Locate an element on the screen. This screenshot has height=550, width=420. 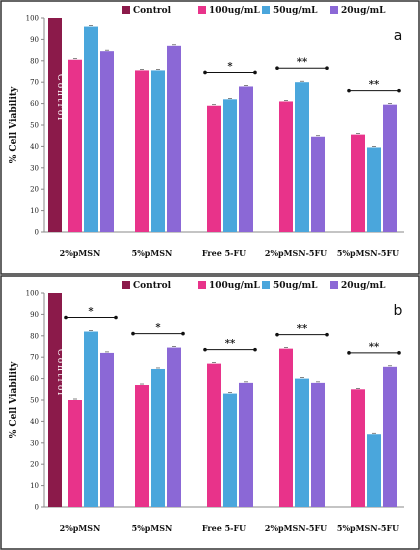
legend-item: 20ug/mL is located at coordinates (363, 286).